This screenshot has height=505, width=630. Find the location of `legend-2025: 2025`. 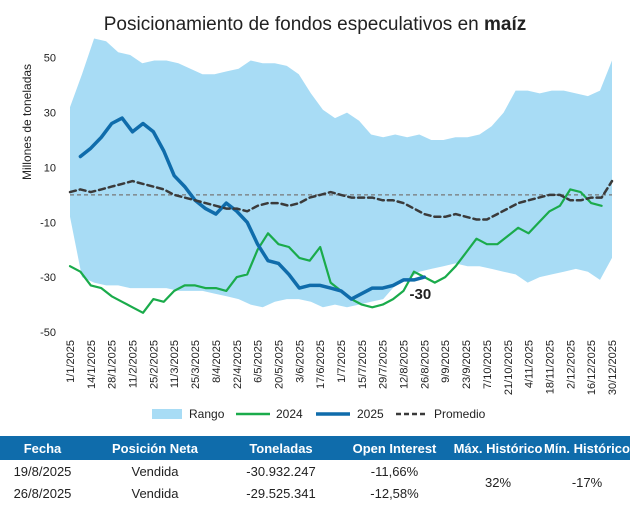

legend-2025: 2025 is located at coordinates (350, 414).